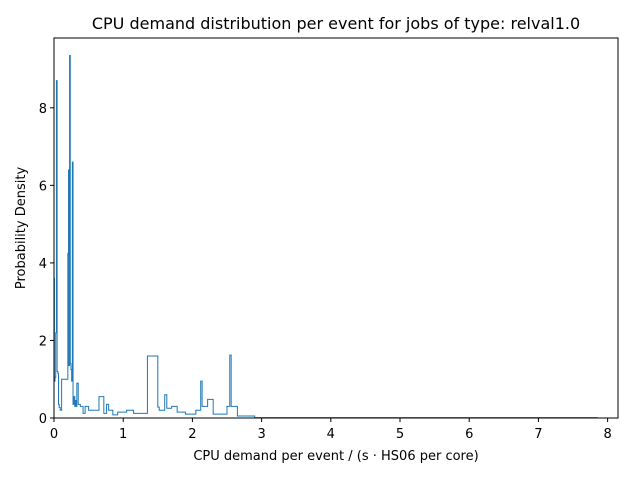  I want to click on y-axis-ticks: 0 2 4 6 8, so click(46, 264).